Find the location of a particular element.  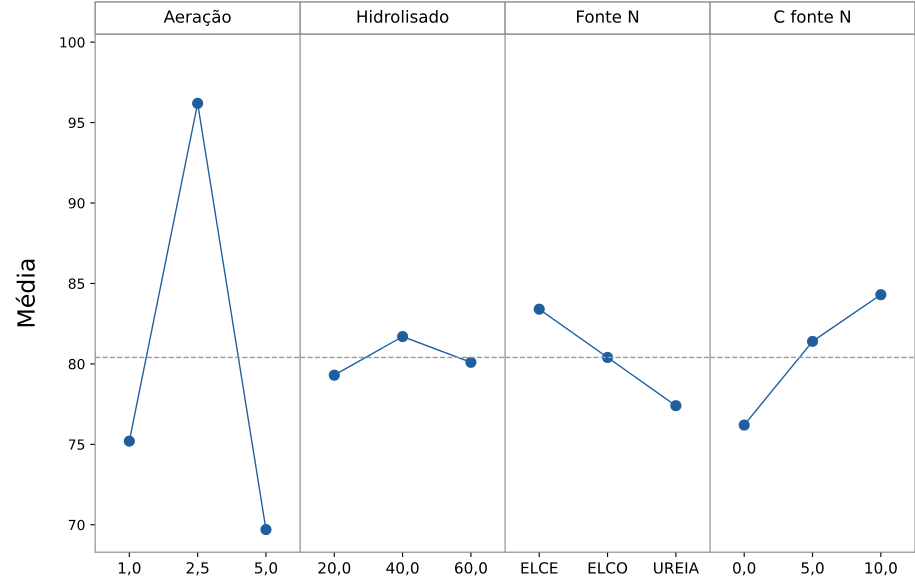

y-tick-label: 90 is located at coordinates (76, 203).